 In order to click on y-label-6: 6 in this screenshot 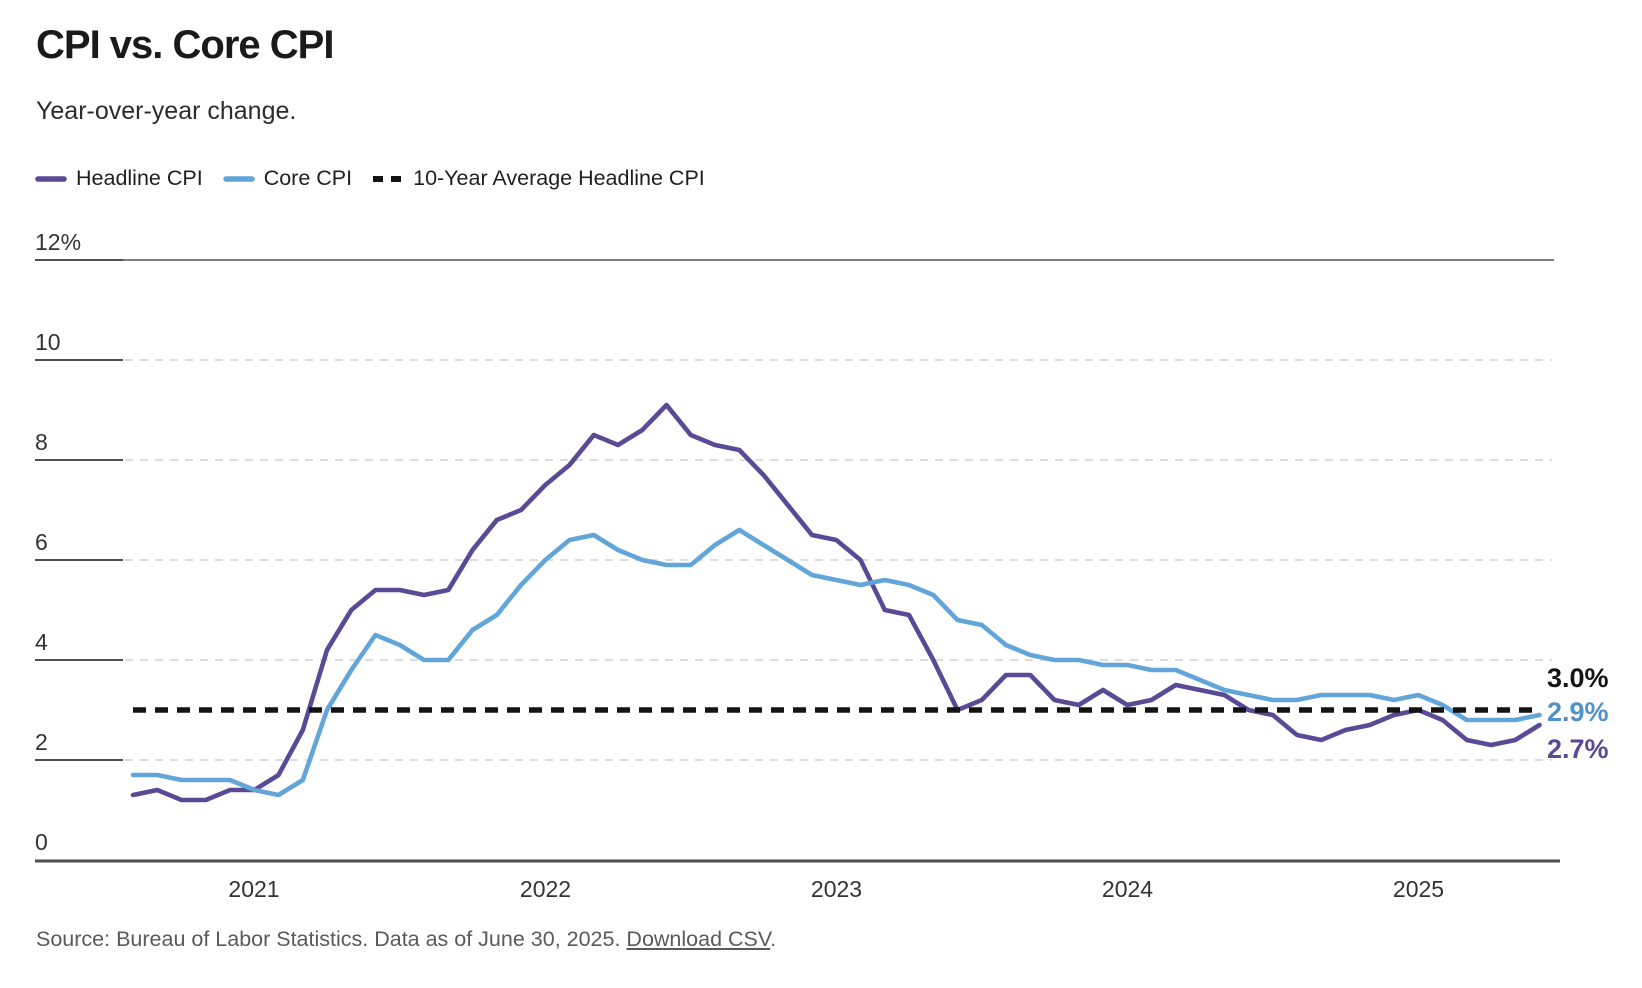, I will do `click(41, 542)`.